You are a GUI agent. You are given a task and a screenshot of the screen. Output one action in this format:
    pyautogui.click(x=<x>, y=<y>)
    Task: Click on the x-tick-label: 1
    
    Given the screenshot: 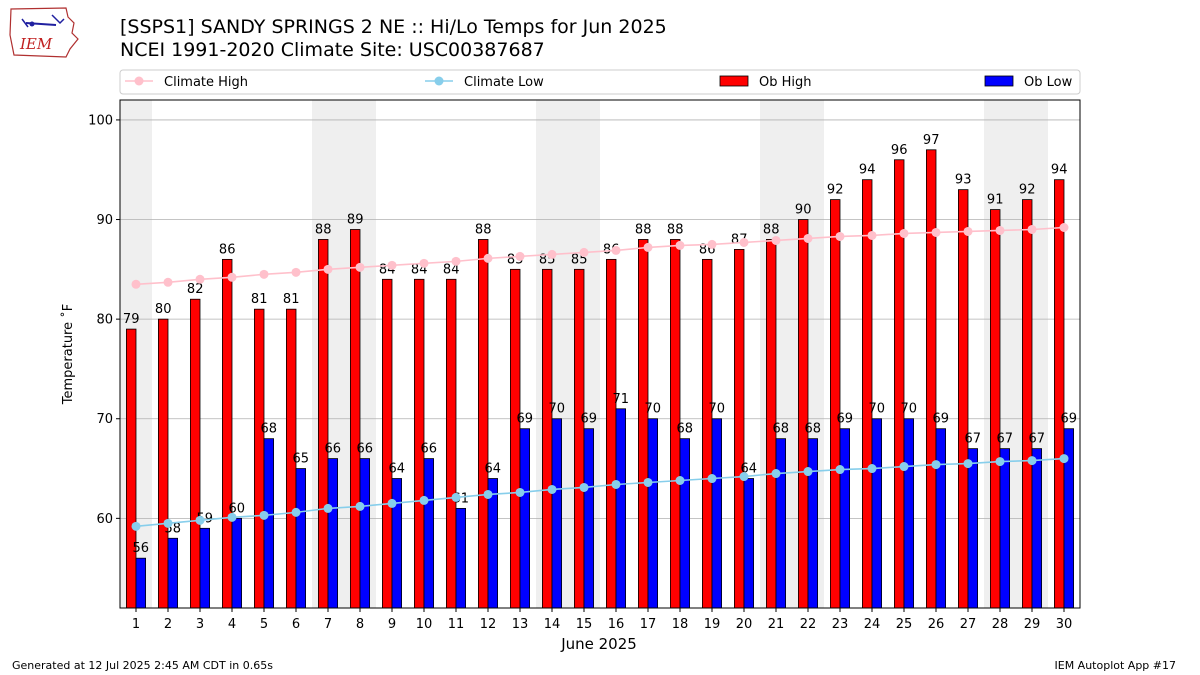 What is the action you would take?
    pyautogui.click(x=136, y=624)
    